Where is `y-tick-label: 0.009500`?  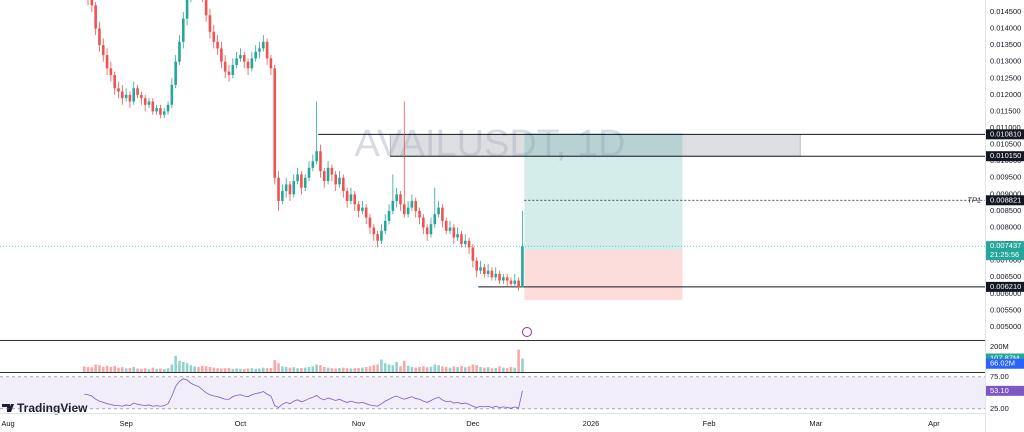 y-tick-label: 0.009500 is located at coordinates (1005, 177).